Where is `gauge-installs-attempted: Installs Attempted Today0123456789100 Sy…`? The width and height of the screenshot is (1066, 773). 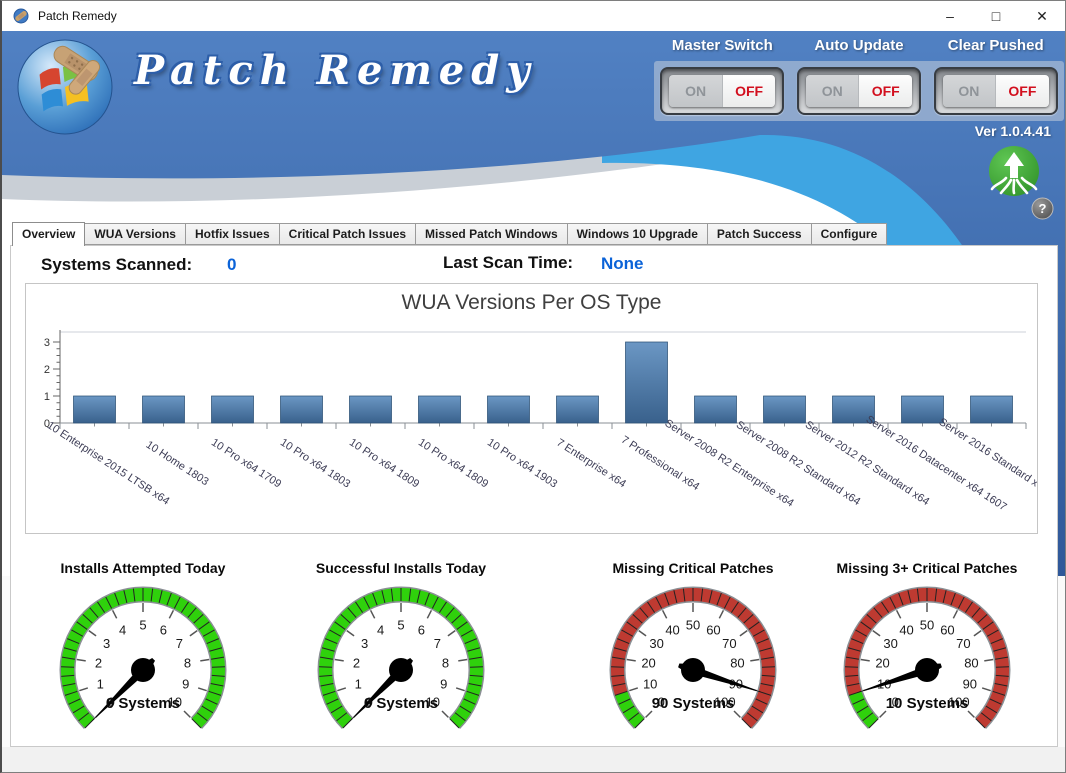 gauge-installs-attempted: Installs Attempted Today0123456789100 Sy… is located at coordinates (143, 653).